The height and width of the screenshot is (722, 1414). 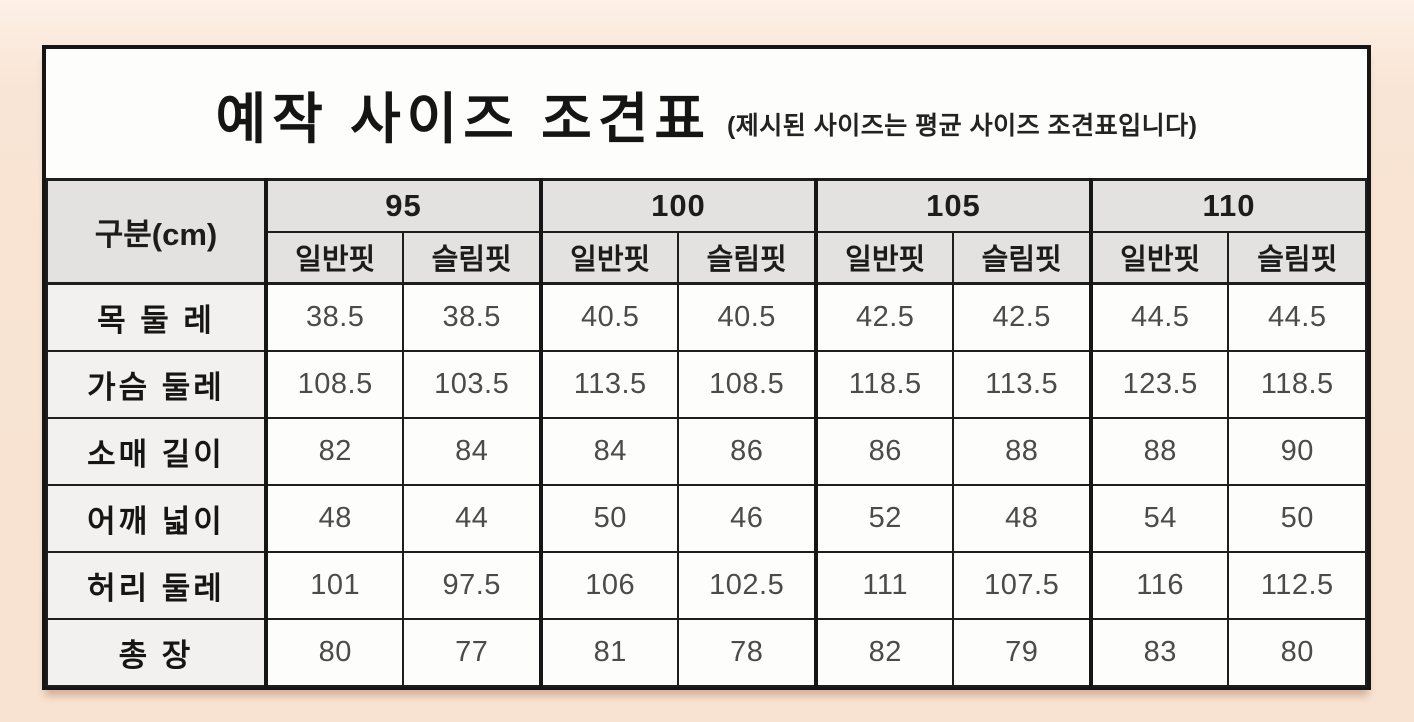 I want to click on value-cell: 54, so click(x=1159, y=518).